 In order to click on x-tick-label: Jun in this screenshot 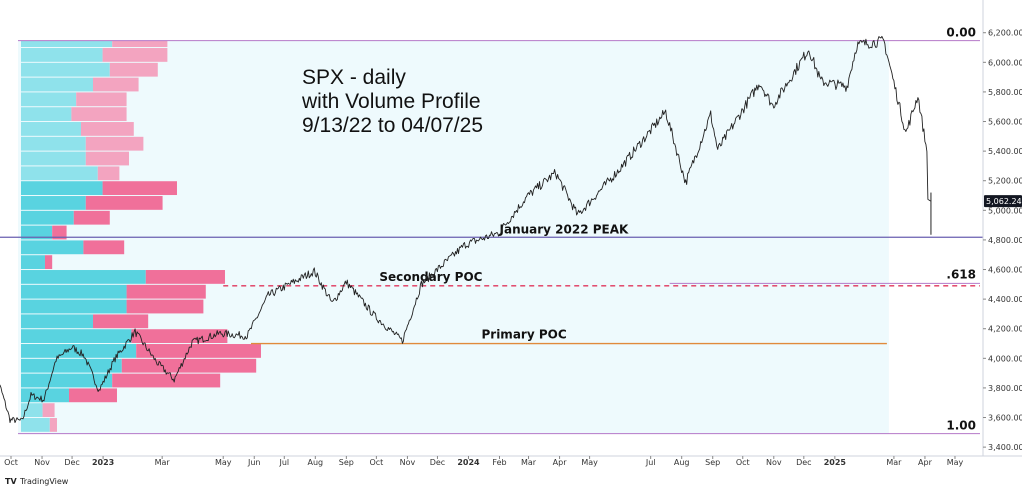, I will do `click(254, 462)`.